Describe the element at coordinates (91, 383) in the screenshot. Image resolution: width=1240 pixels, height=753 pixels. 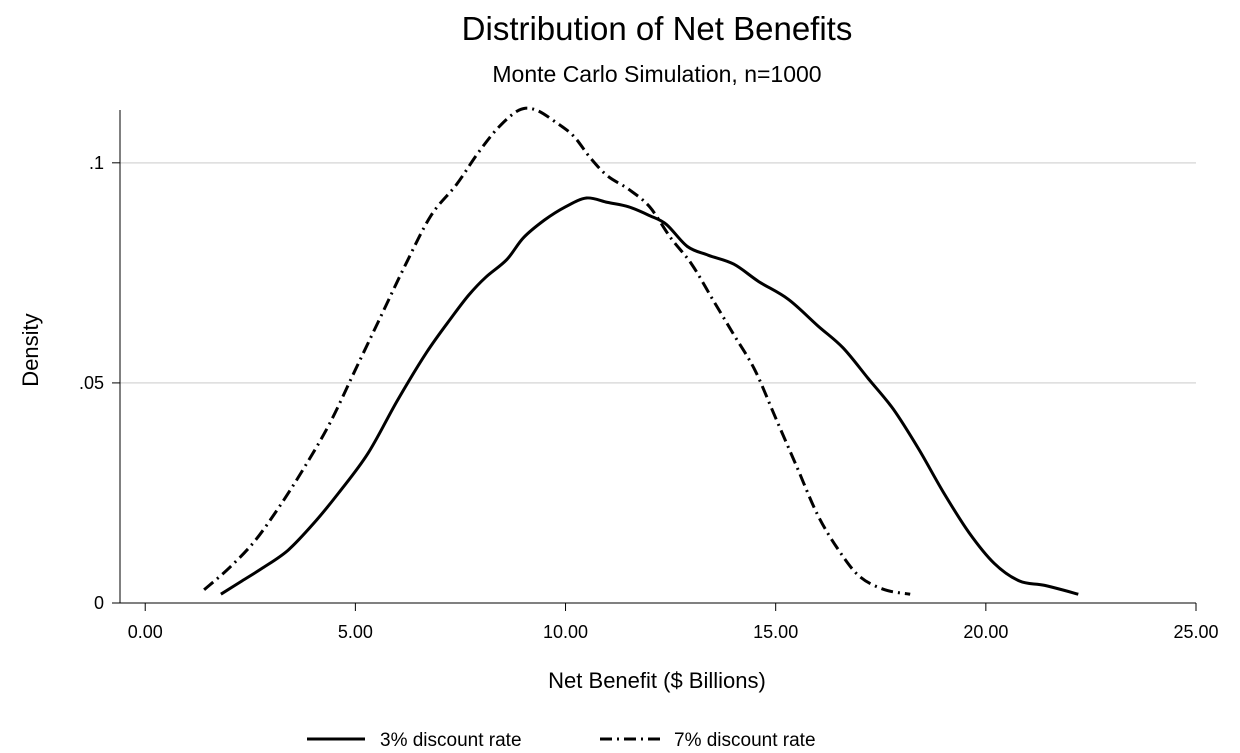
I see `y-tick-label: .05` at that location.